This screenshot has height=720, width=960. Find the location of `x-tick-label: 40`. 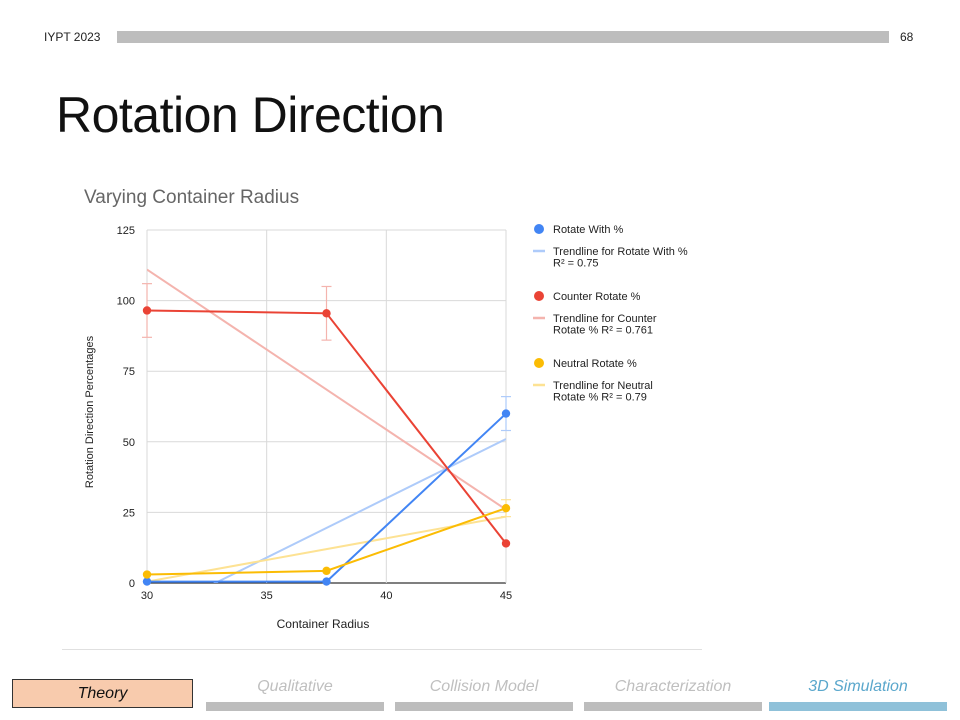

x-tick-label: 40 is located at coordinates (386, 596).